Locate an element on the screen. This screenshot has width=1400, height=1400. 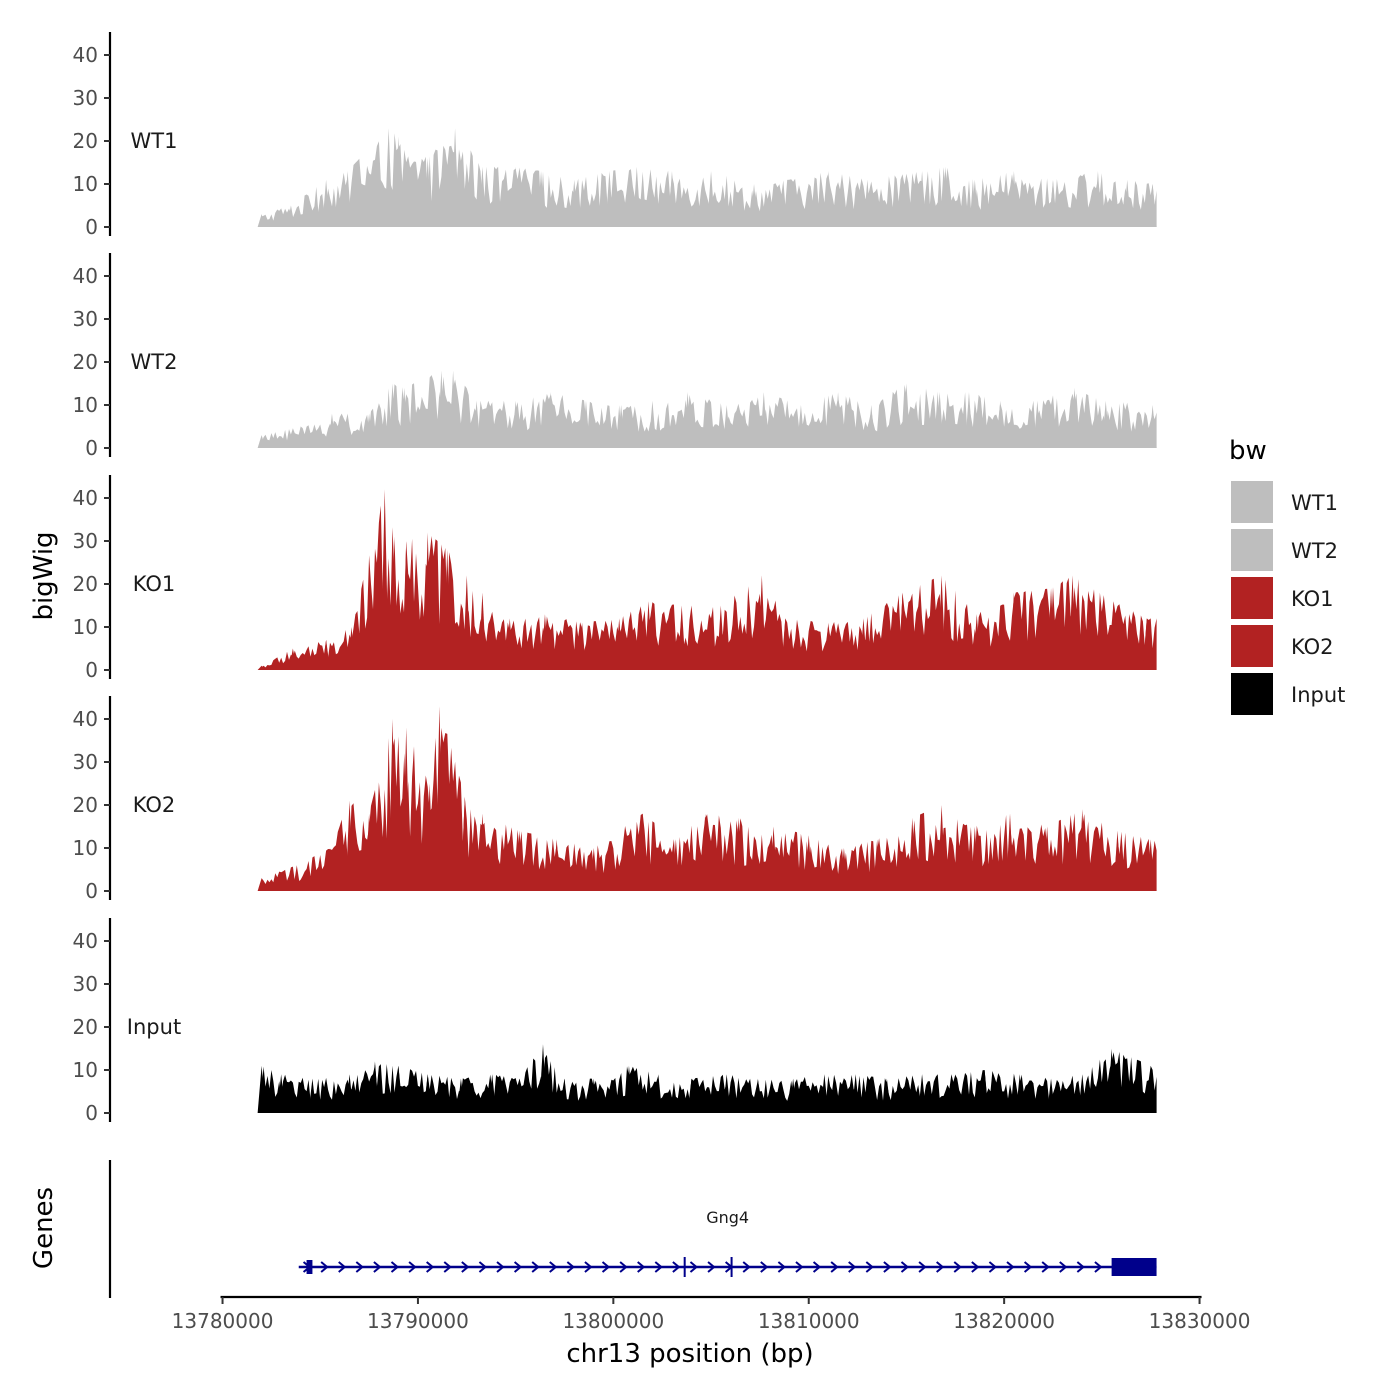
track-label: Input is located at coordinates (154, 1027).